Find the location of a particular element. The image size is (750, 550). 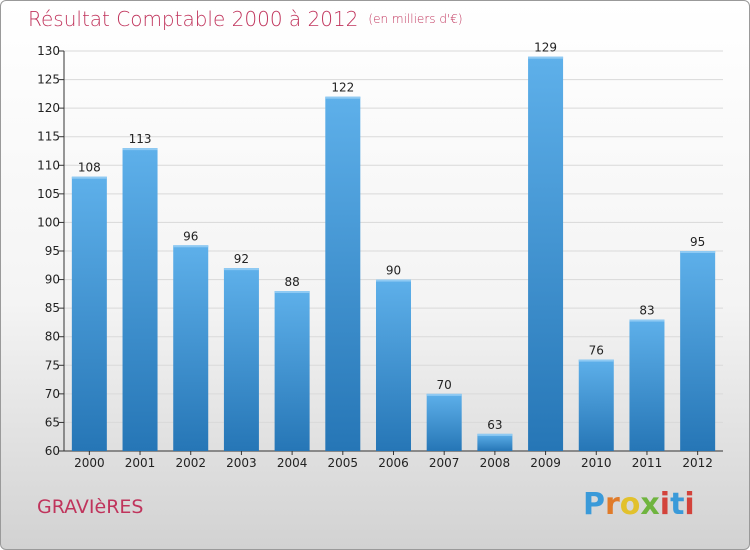

y-tick-label: 130 is located at coordinates (48, 51).